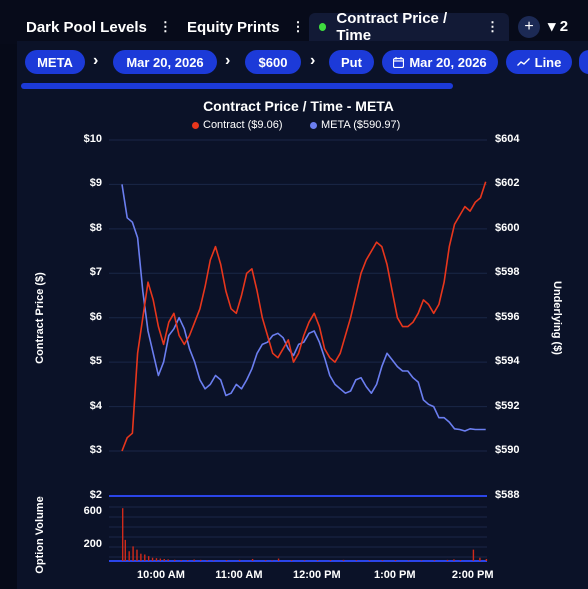 Image resolution: width=588 pixels, height=589 pixels. What do you see at coordinates (95, 183) in the screenshot?
I see `y-left-tick-label: $9` at bounding box center [95, 183].